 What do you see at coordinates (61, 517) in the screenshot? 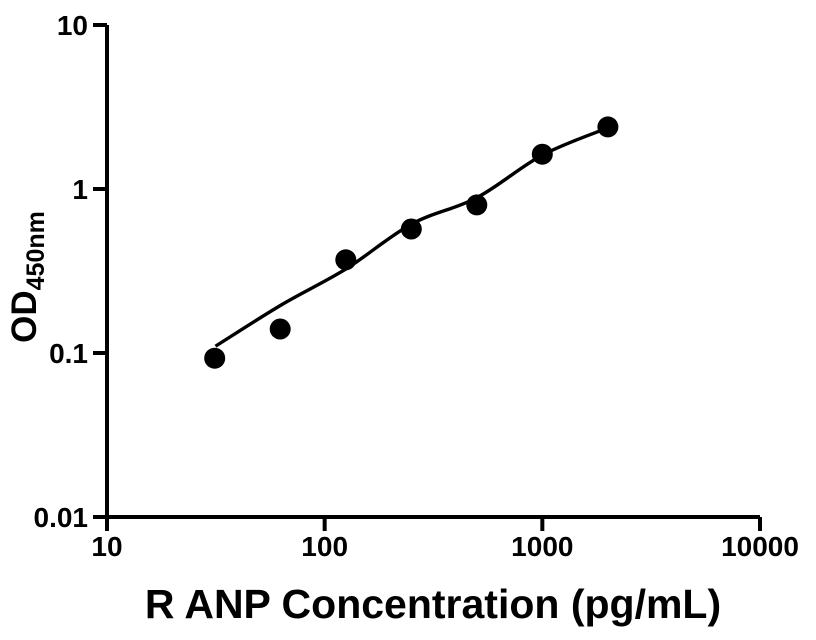
I see `y-tick-label: 0.01` at bounding box center [61, 517].